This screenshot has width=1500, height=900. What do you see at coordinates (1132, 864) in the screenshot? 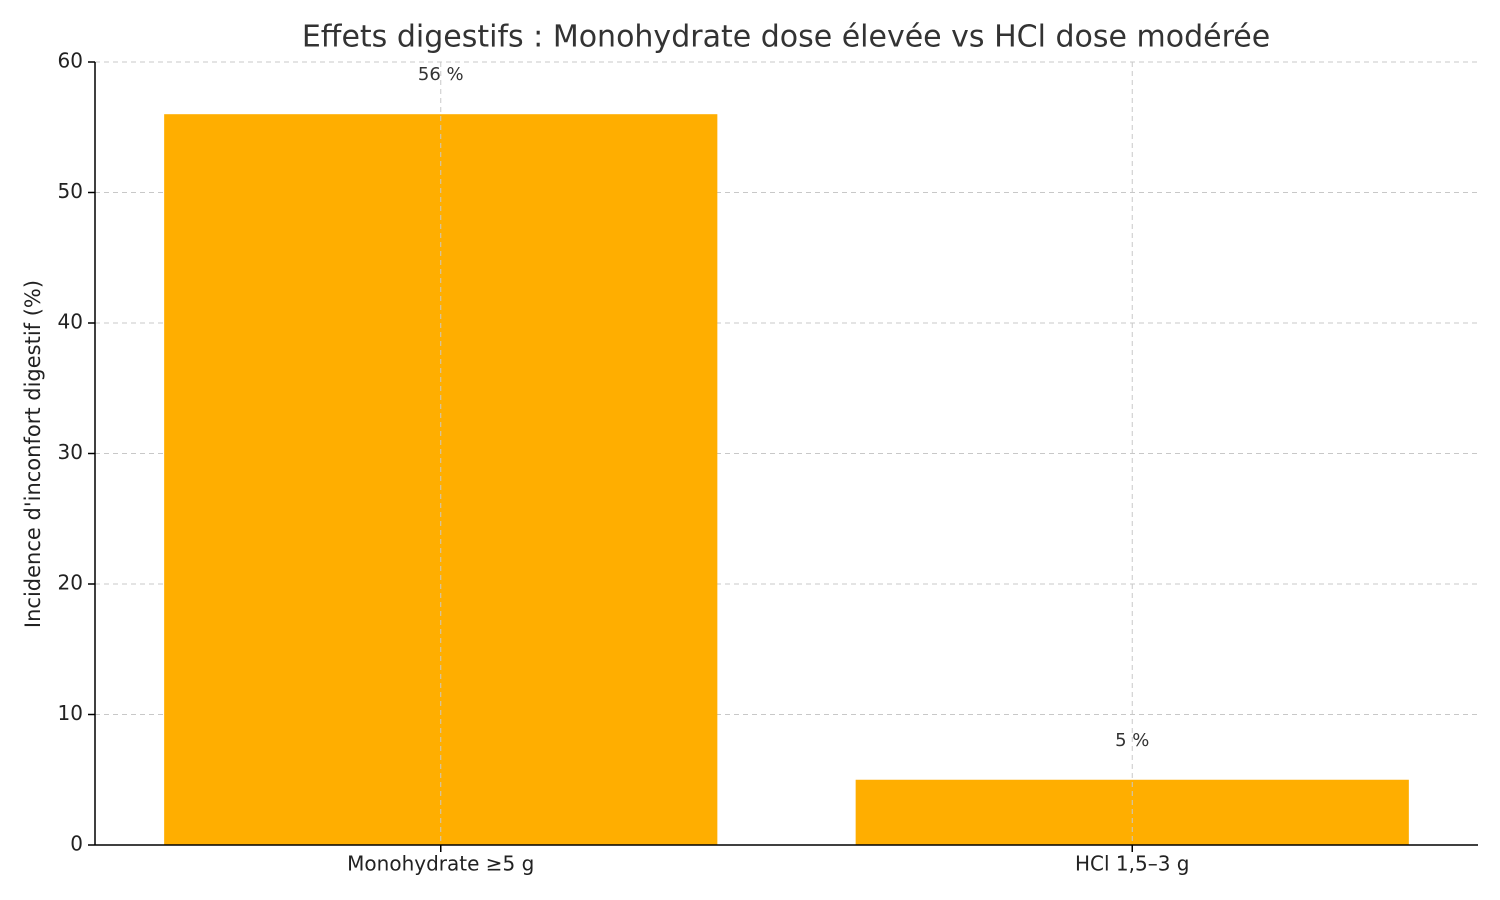
I see `x-tick-label: HCl 1,5–3 g` at bounding box center [1132, 864].